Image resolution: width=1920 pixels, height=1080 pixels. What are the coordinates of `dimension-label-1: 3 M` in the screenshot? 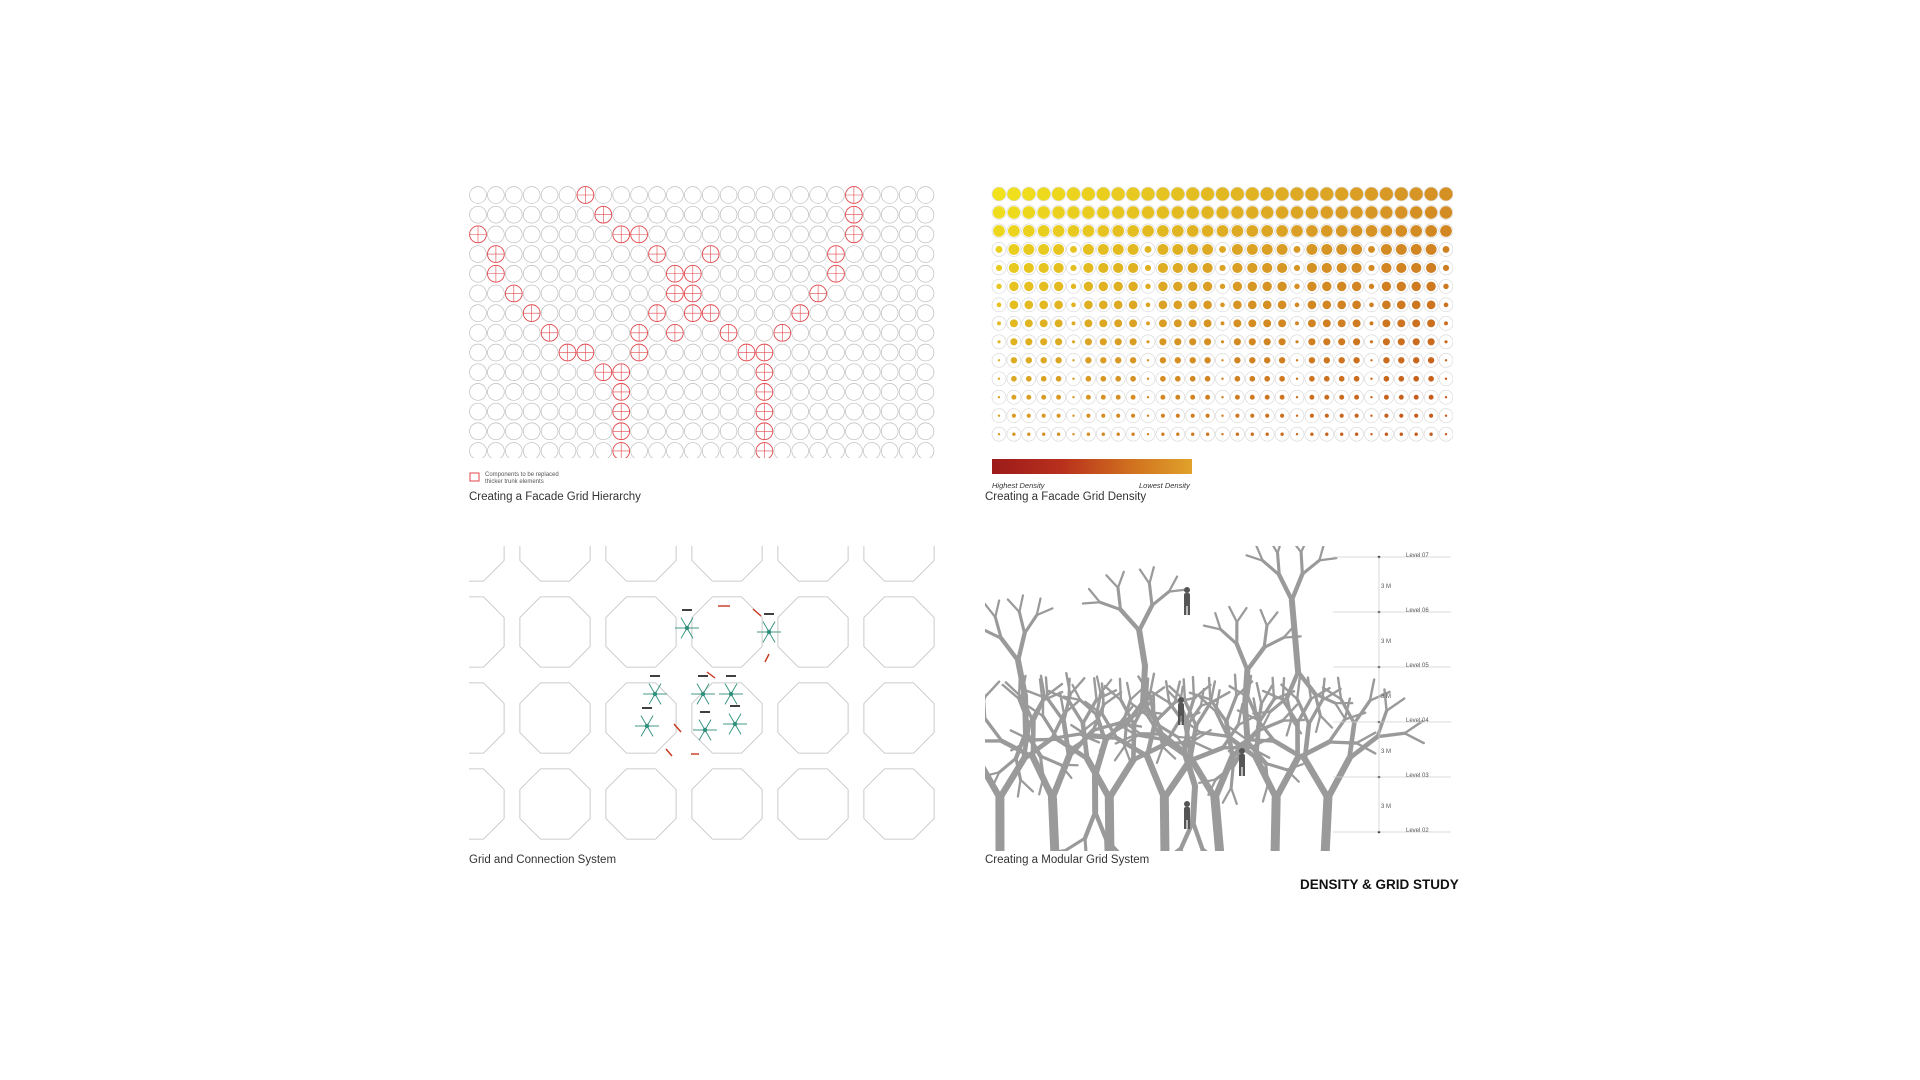 It's located at (1386, 642).